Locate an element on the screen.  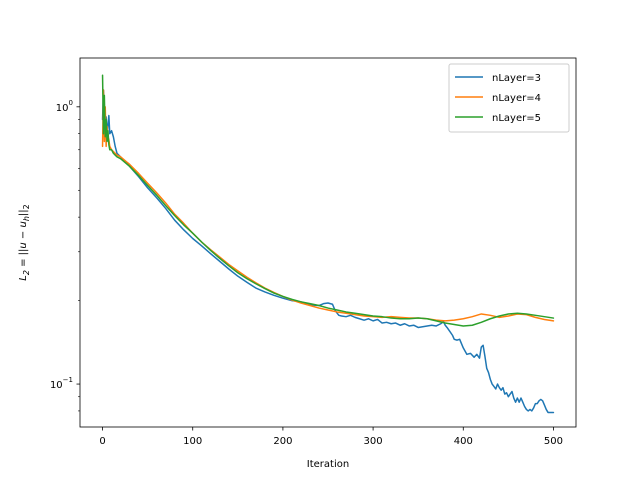
x-axis: 0 100 200 300 400 500 is located at coordinates (331, 437).